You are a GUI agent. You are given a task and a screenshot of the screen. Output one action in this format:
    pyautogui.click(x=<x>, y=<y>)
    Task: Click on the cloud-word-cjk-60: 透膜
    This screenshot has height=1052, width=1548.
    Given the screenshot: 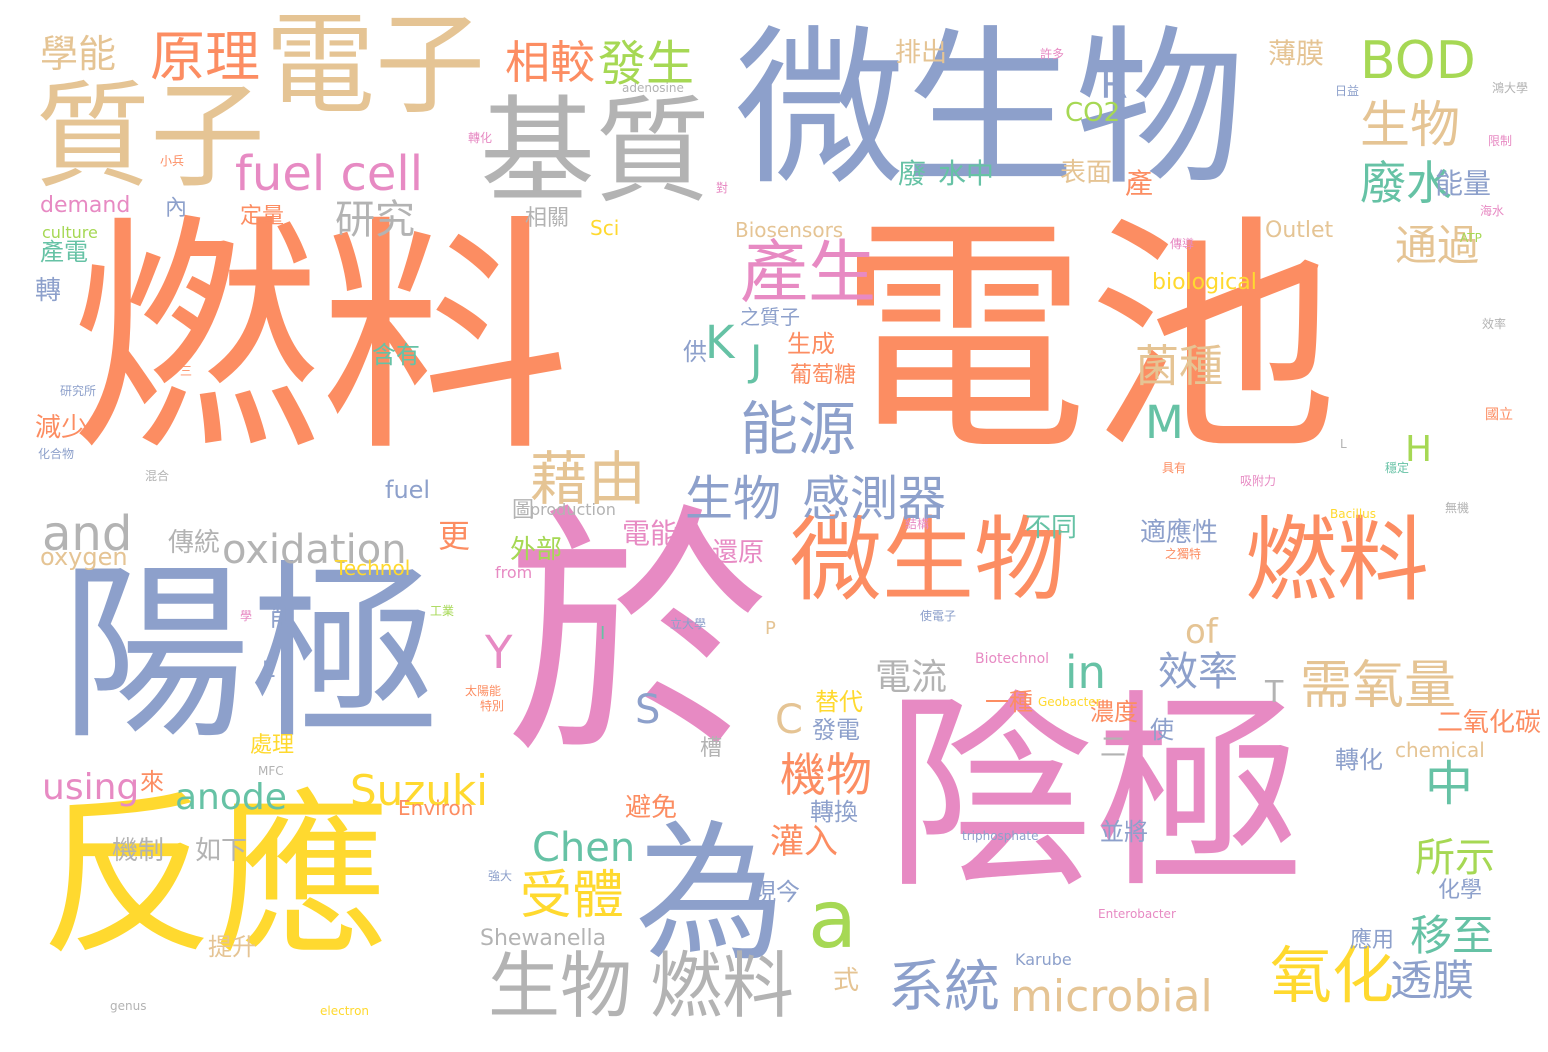 What is the action you would take?
    pyautogui.click(x=1432, y=980)
    